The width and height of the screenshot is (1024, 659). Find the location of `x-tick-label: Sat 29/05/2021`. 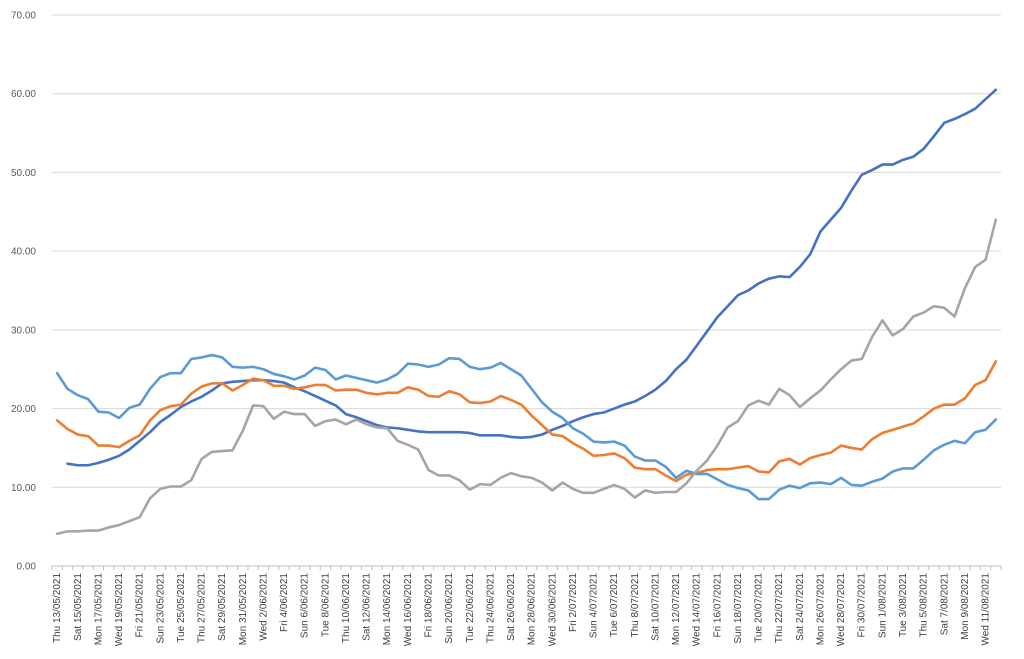

x-tick-label: Sat 29/05/2021 is located at coordinates (222, 607).